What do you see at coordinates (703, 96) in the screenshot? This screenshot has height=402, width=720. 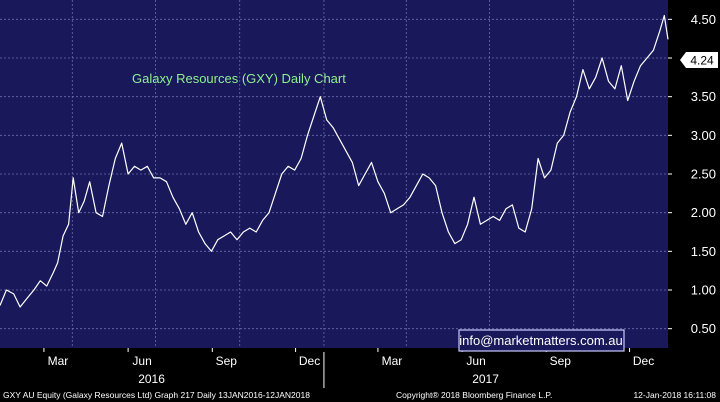 I see `y-tick-label: 3.50` at bounding box center [703, 96].